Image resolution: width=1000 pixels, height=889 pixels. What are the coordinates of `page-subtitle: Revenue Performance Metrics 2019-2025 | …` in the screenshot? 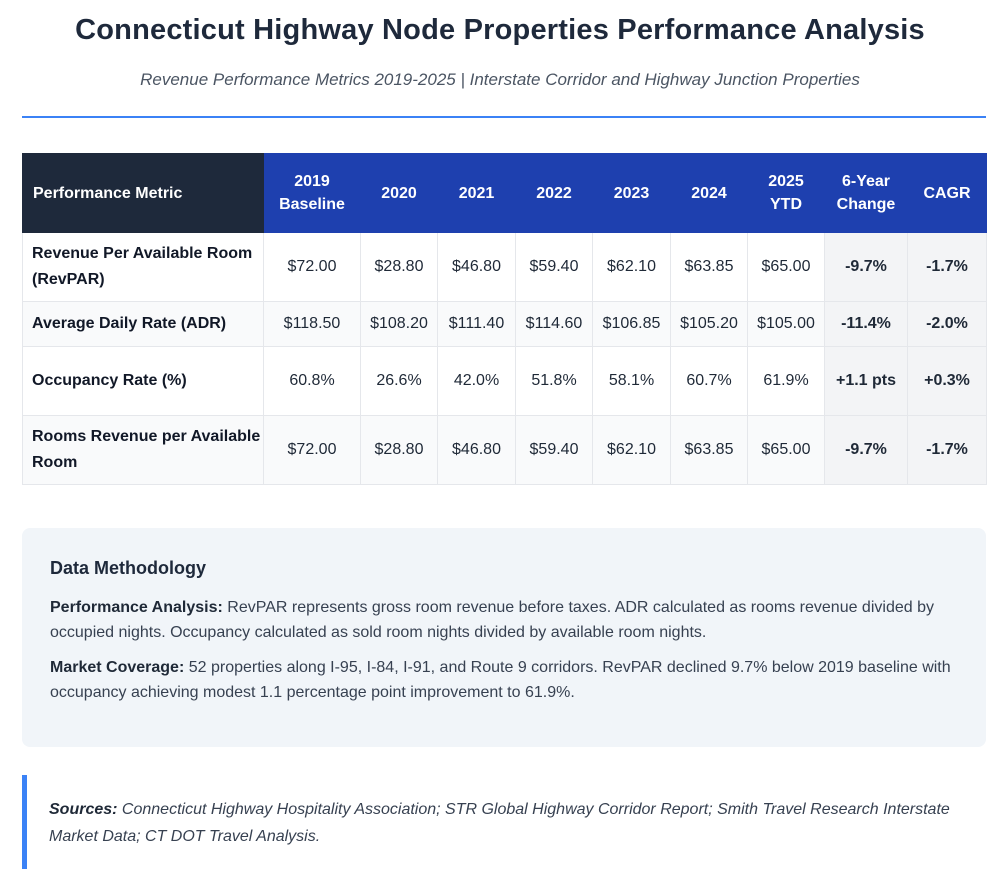 It's located at (500, 79).